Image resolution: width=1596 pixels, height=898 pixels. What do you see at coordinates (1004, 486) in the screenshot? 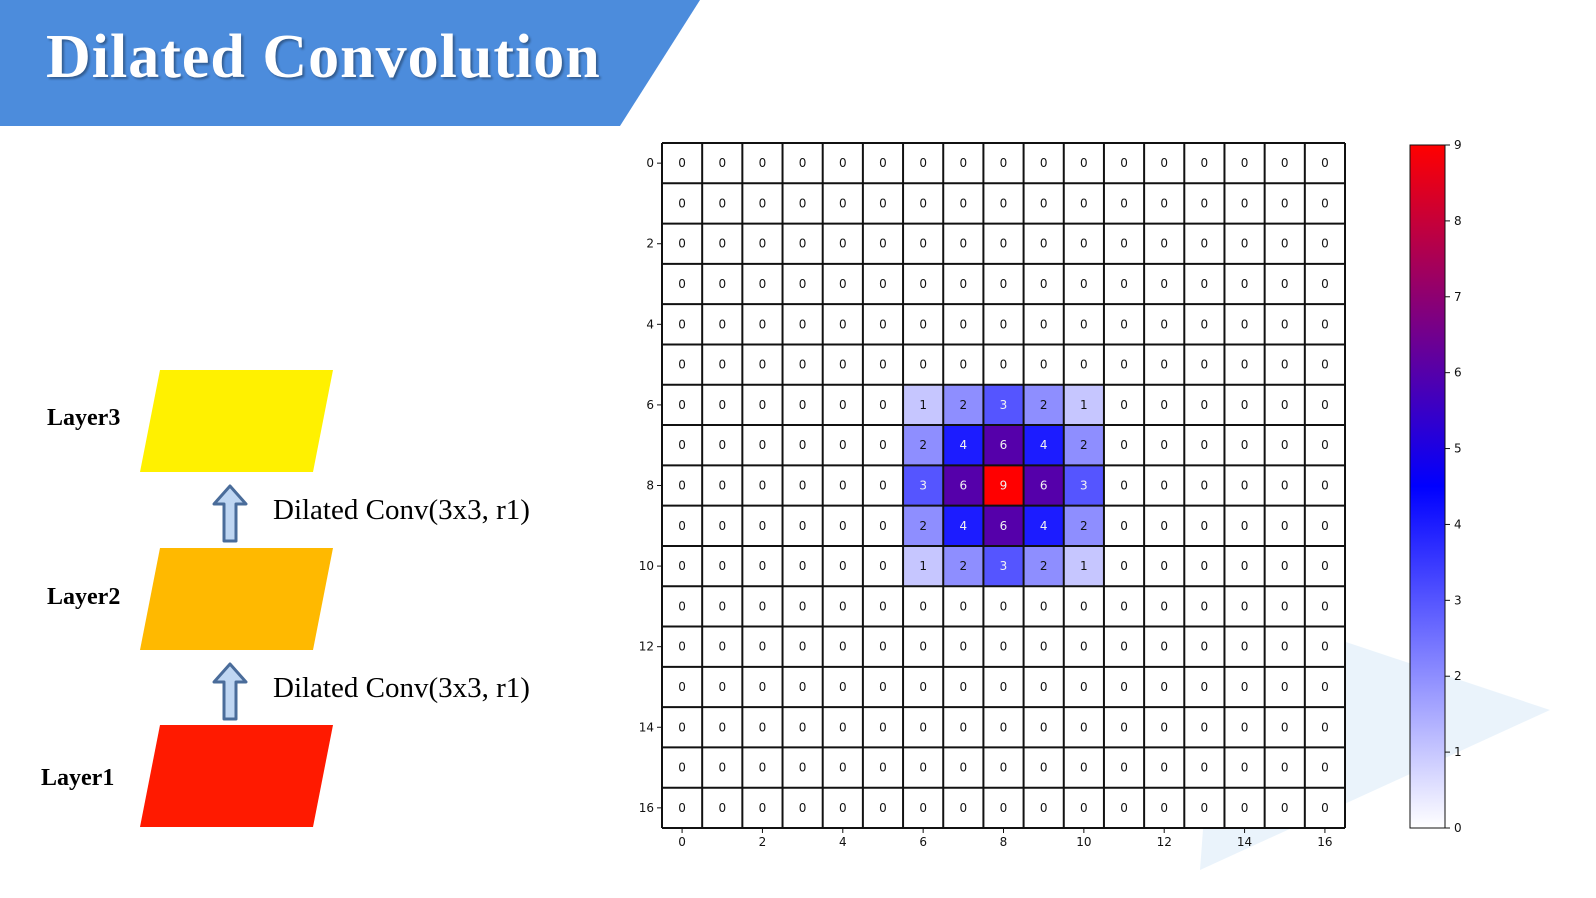
I see `cell-value-label: 9` at bounding box center [1004, 486].